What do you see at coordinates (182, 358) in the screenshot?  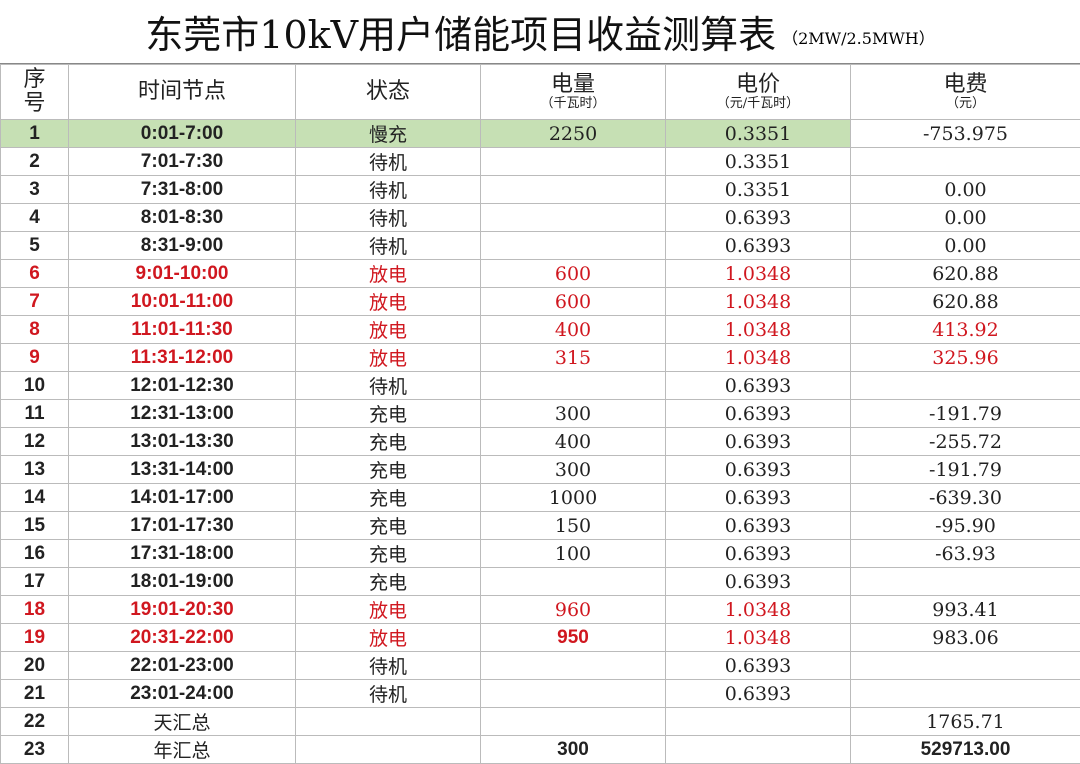 I see `cell-time: 11:31-12:00` at bounding box center [182, 358].